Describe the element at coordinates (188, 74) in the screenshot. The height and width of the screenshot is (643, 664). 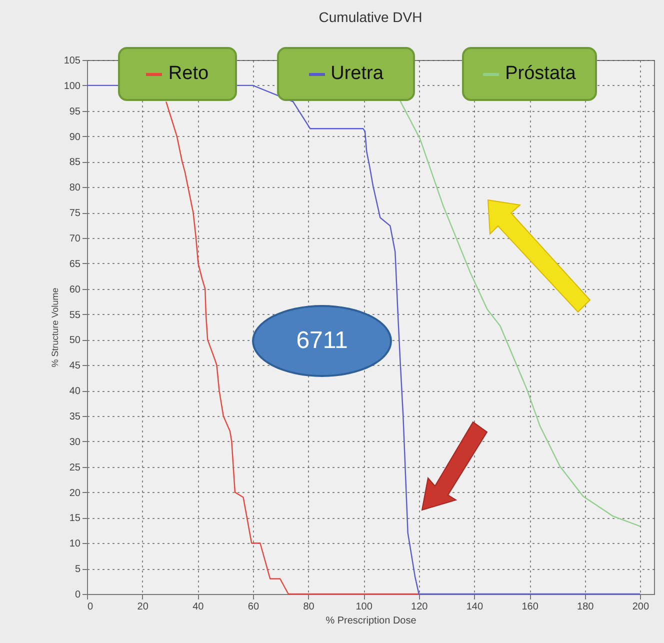
I see `legend-label: Reto` at that location.